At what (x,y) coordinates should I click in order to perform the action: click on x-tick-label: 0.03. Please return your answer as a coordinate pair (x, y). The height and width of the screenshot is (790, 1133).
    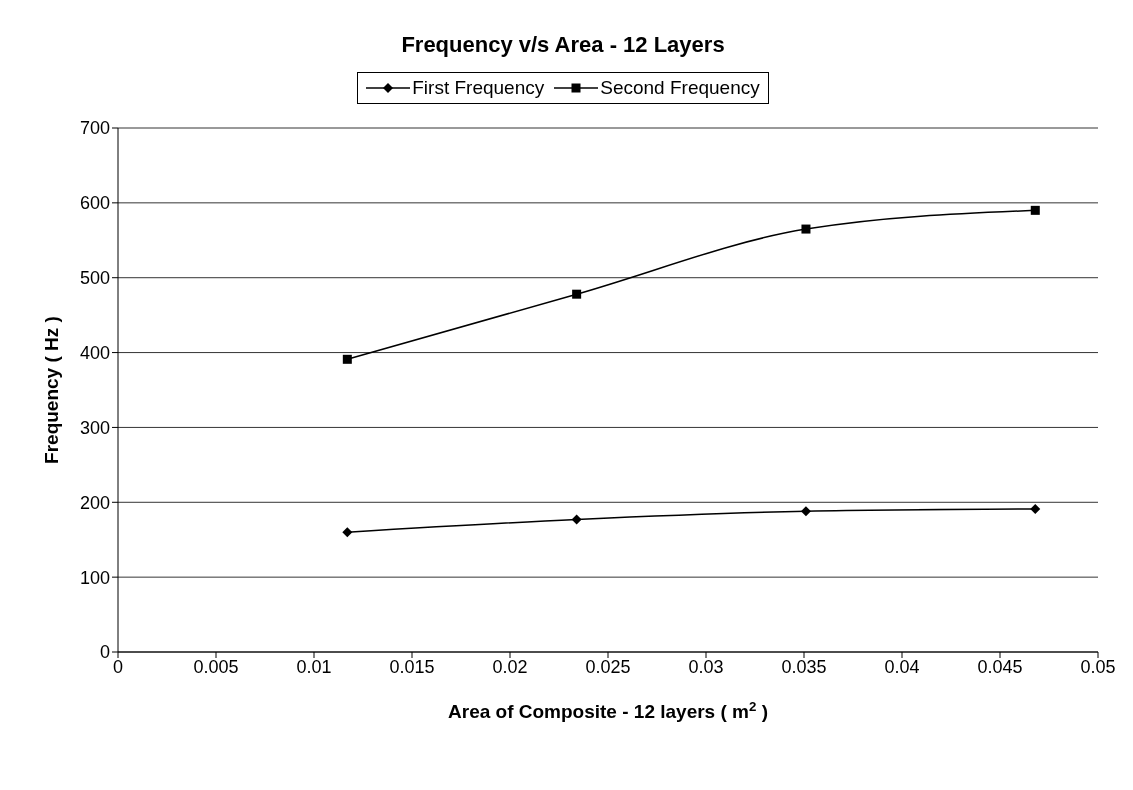
    Looking at the image, I should click on (706, 666).